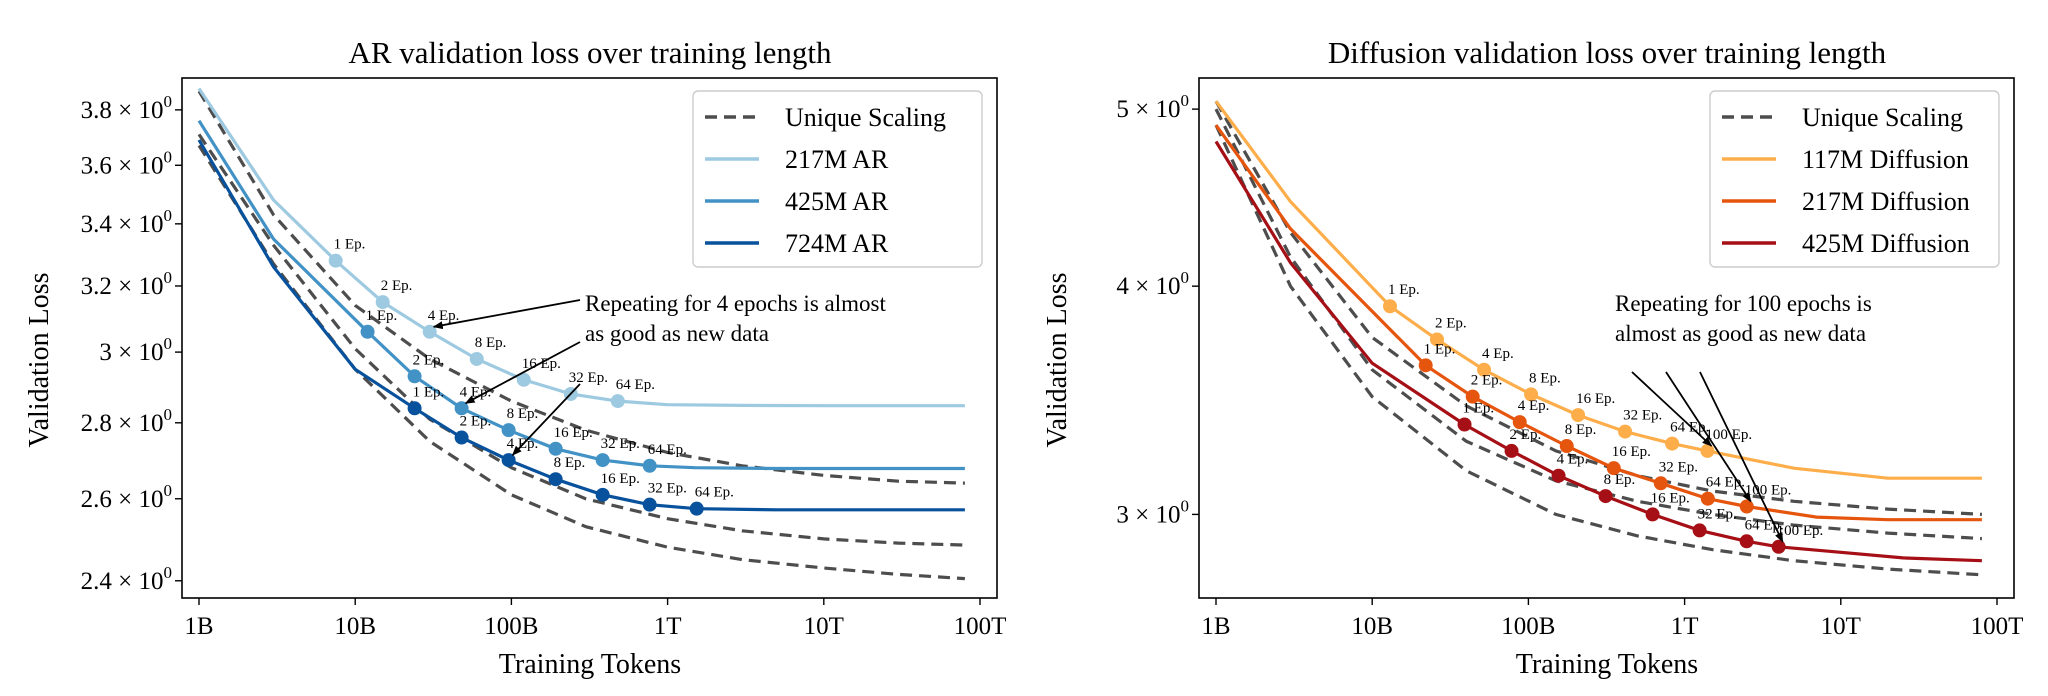 The width and height of the screenshot is (2048, 696). What do you see at coordinates (1885, 159) in the screenshot?
I see `legend-label: 117M Diffusion` at bounding box center [1885, 159].